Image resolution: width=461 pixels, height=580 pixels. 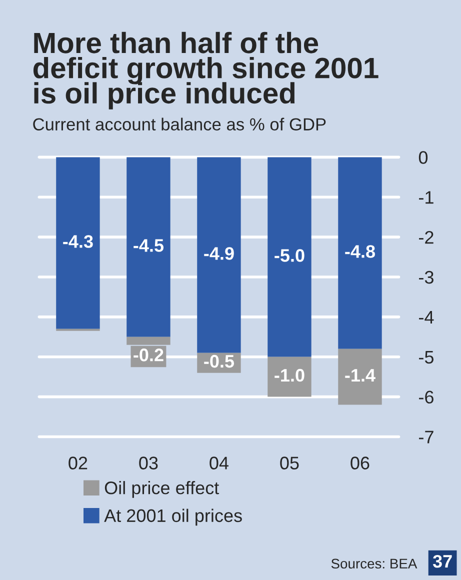 I want to click on data-label: -1.0, so click(x=289, y=375).